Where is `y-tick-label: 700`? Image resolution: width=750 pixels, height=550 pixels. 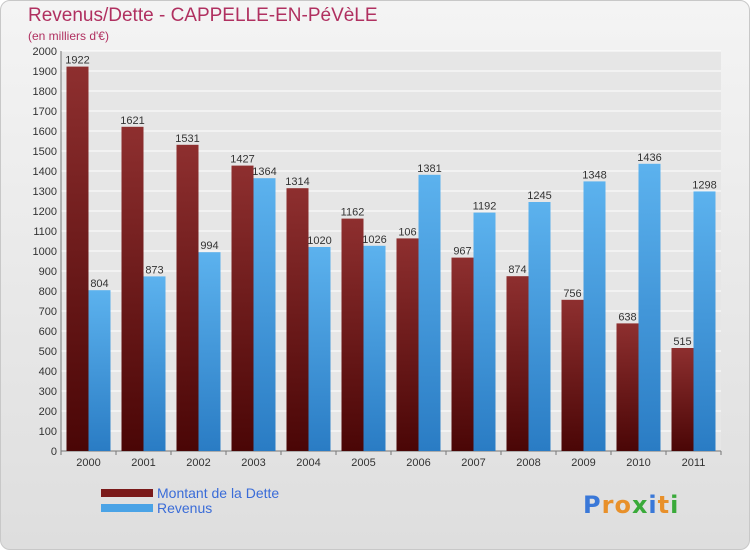 y-tick-label: 700 is located at coordinates (48, 312).